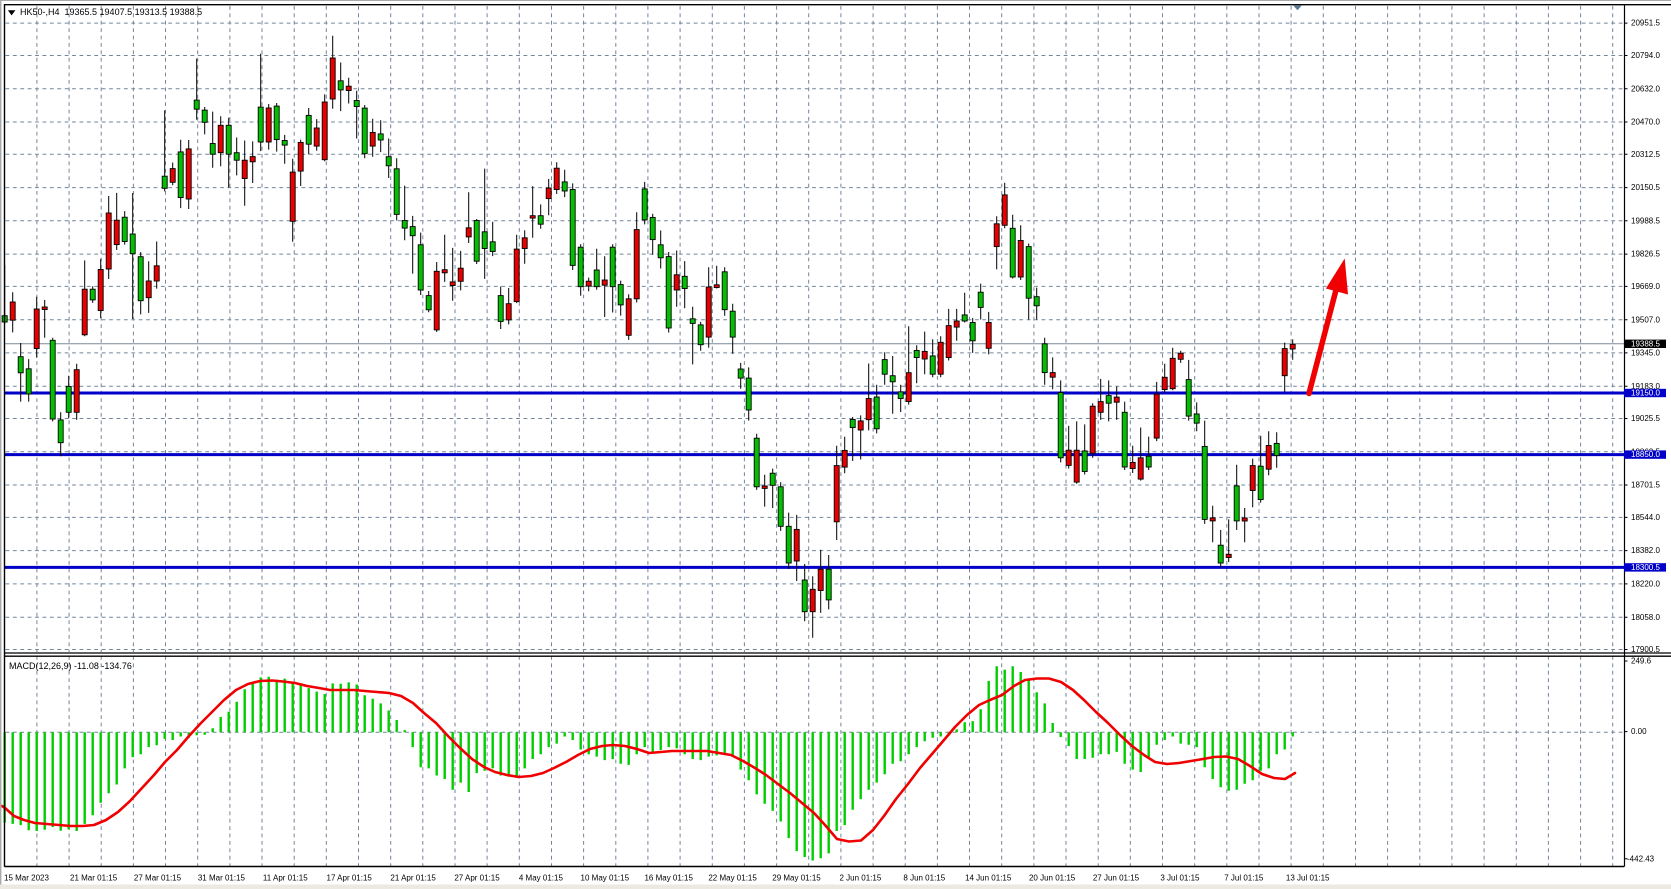  Describe the element at coordinates (1645, 353) in the screenshot. I see `svg-text: 19345.0` at that location.